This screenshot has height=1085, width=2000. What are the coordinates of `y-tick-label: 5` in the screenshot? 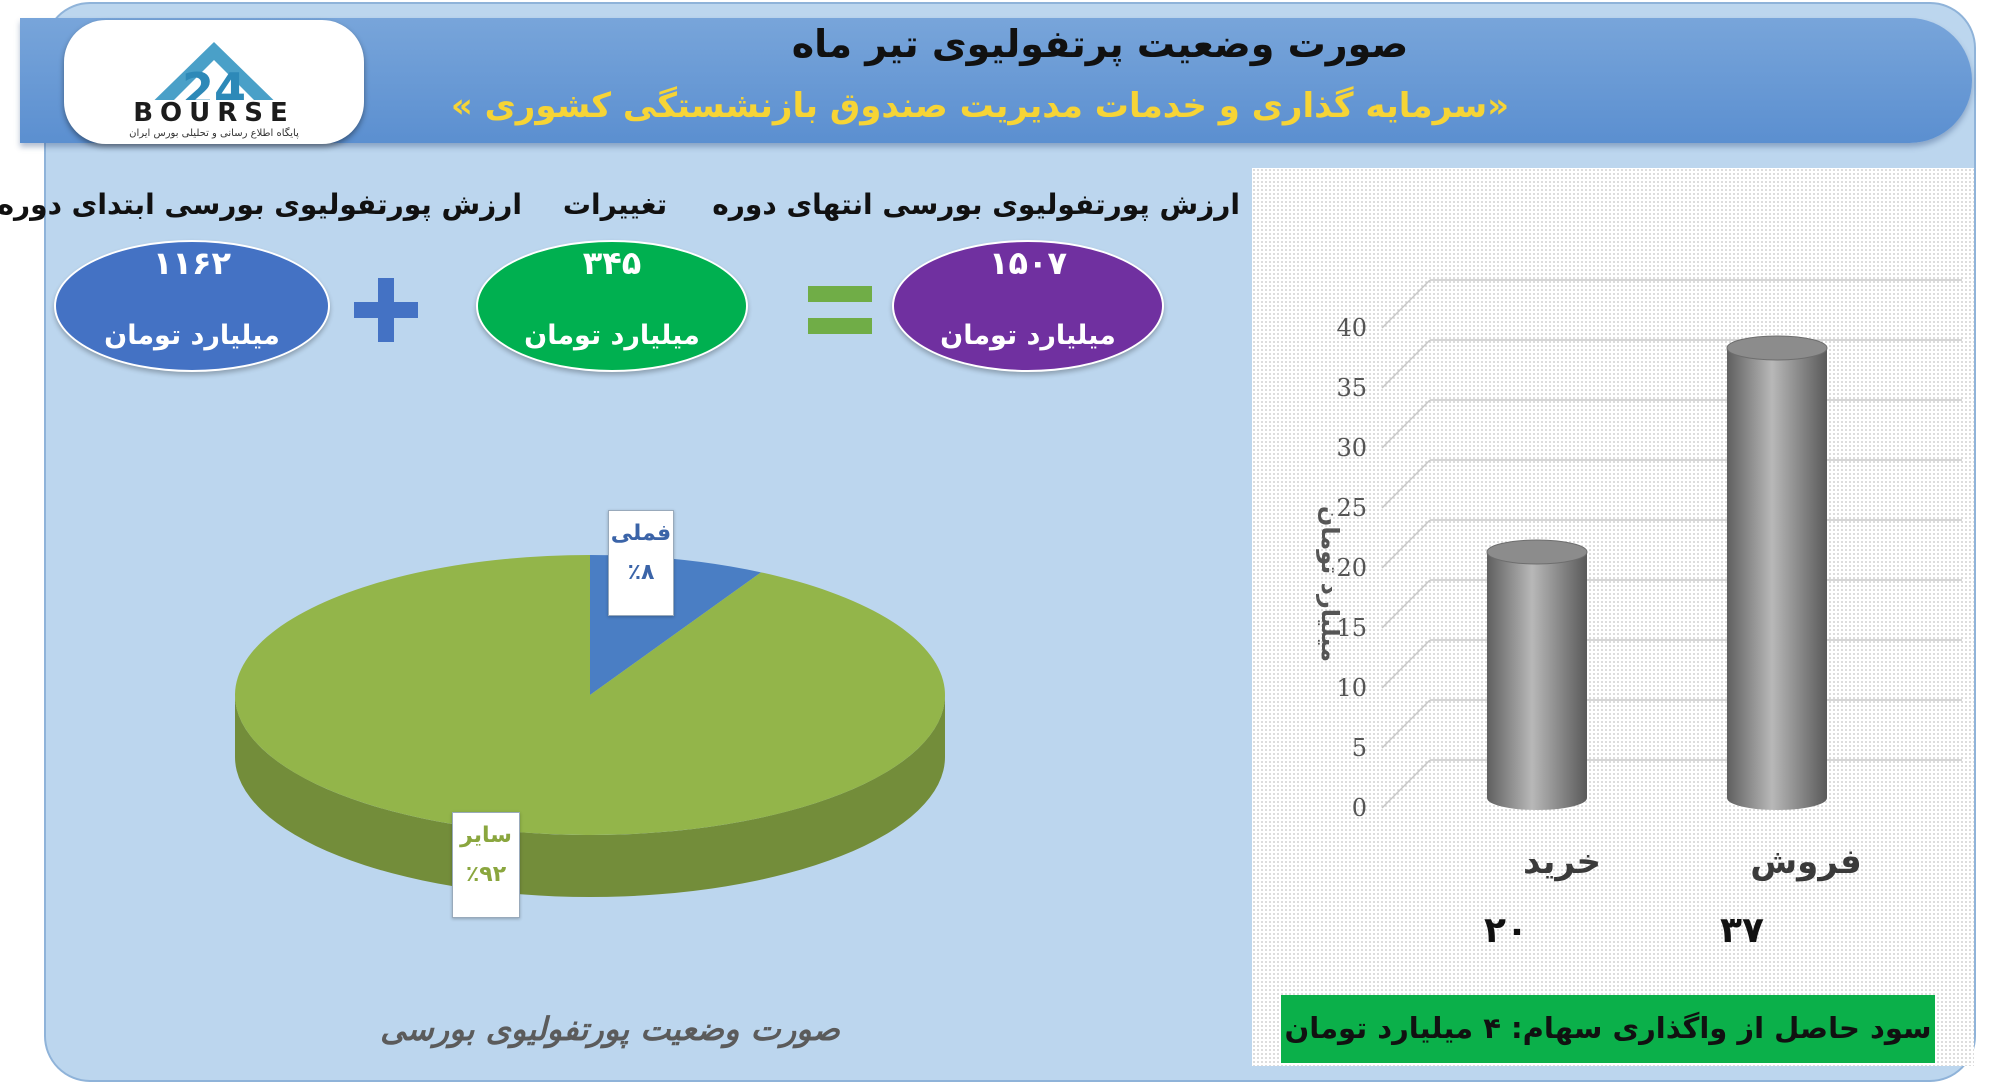 It's located at (1359, 748).